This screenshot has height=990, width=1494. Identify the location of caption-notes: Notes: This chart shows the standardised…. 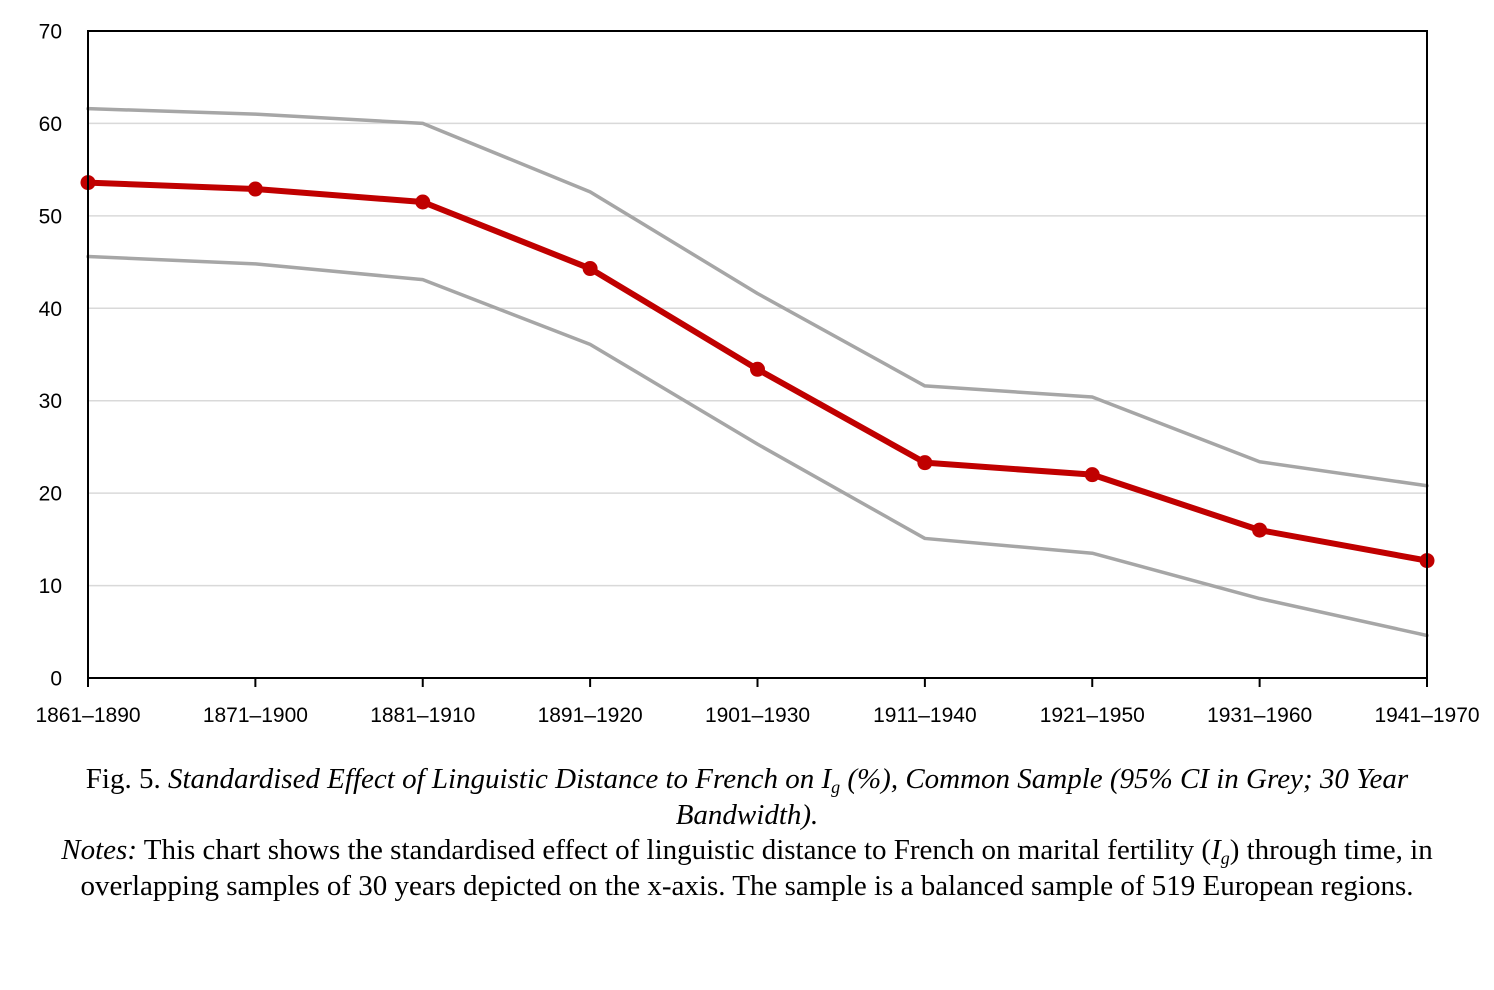
(747, 868).